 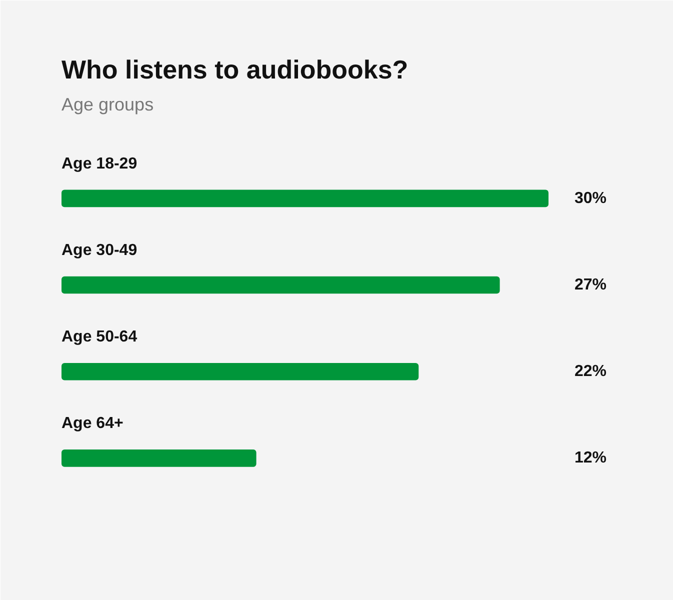 What do you see at coordinates (235, 69) in the screenshot?
I see `chart-title: Who listens to audiobooks?` at bounding box center [235, 69].